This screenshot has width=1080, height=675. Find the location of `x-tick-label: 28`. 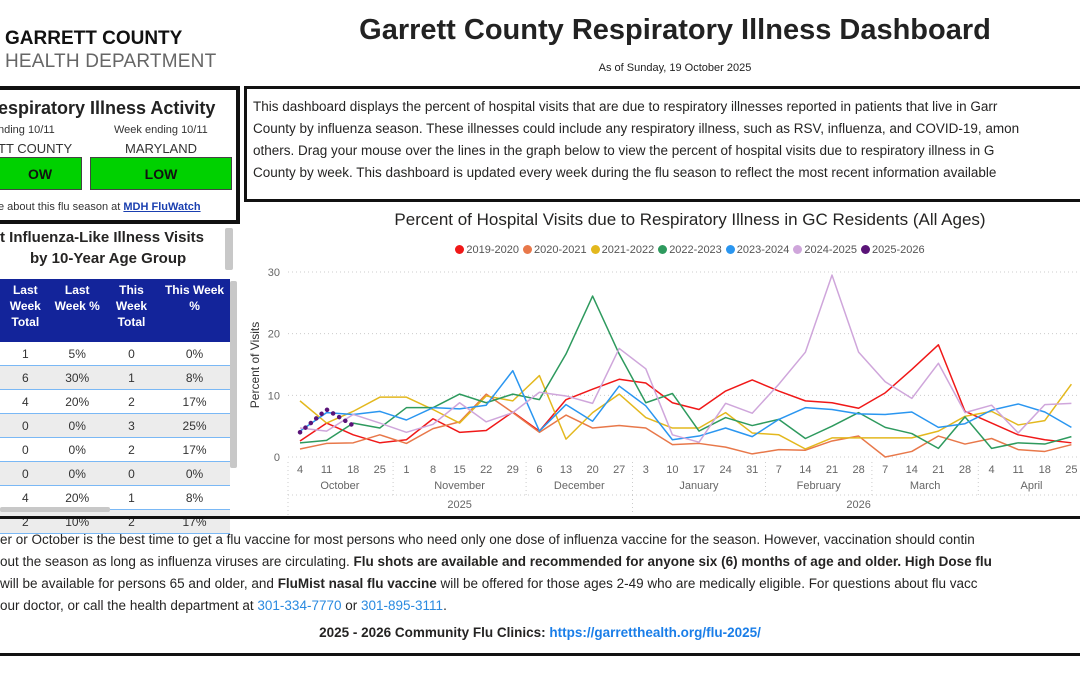

x-tick-label: 28 is located at coordinates (965, 470).